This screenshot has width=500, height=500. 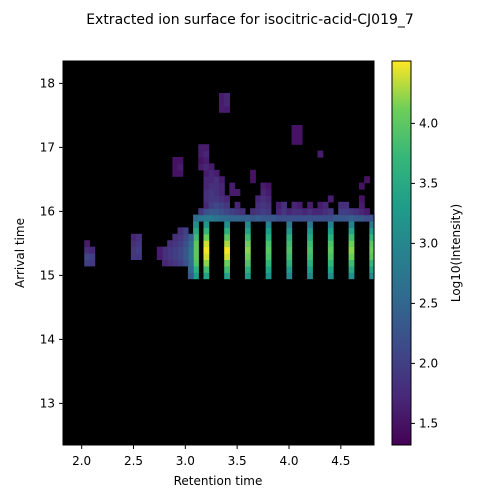 I want to click on x-tick-label: 2.0, so click(x=81, y=461).